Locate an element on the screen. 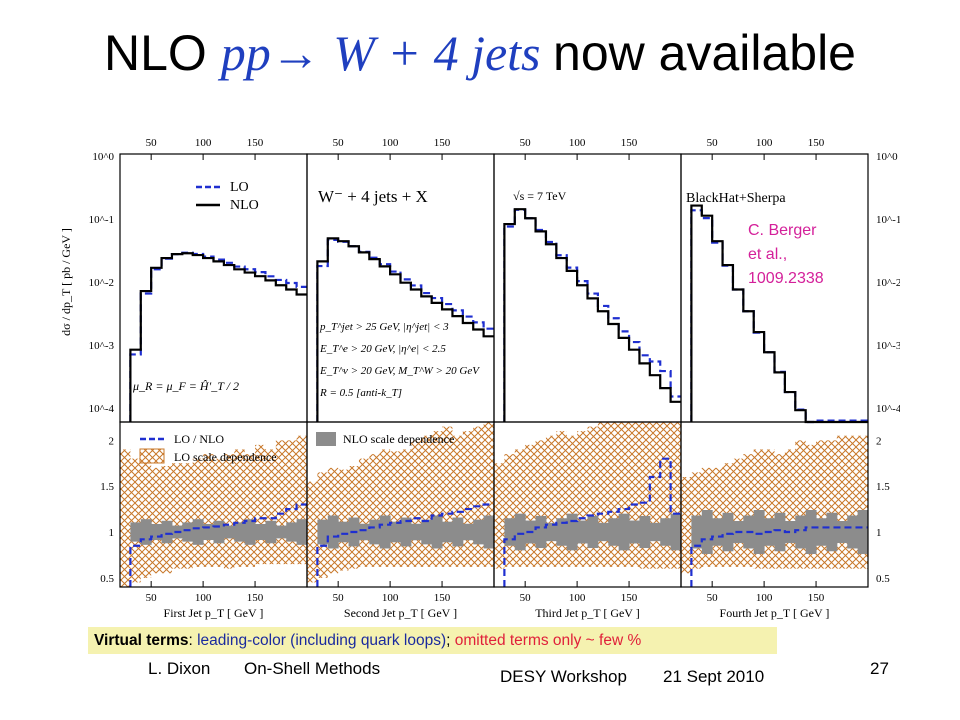 Image resolution: width=960 pixels, height=720 pixels. virtual-terms-label: Virtual terms is located at coordinates (141, 640).